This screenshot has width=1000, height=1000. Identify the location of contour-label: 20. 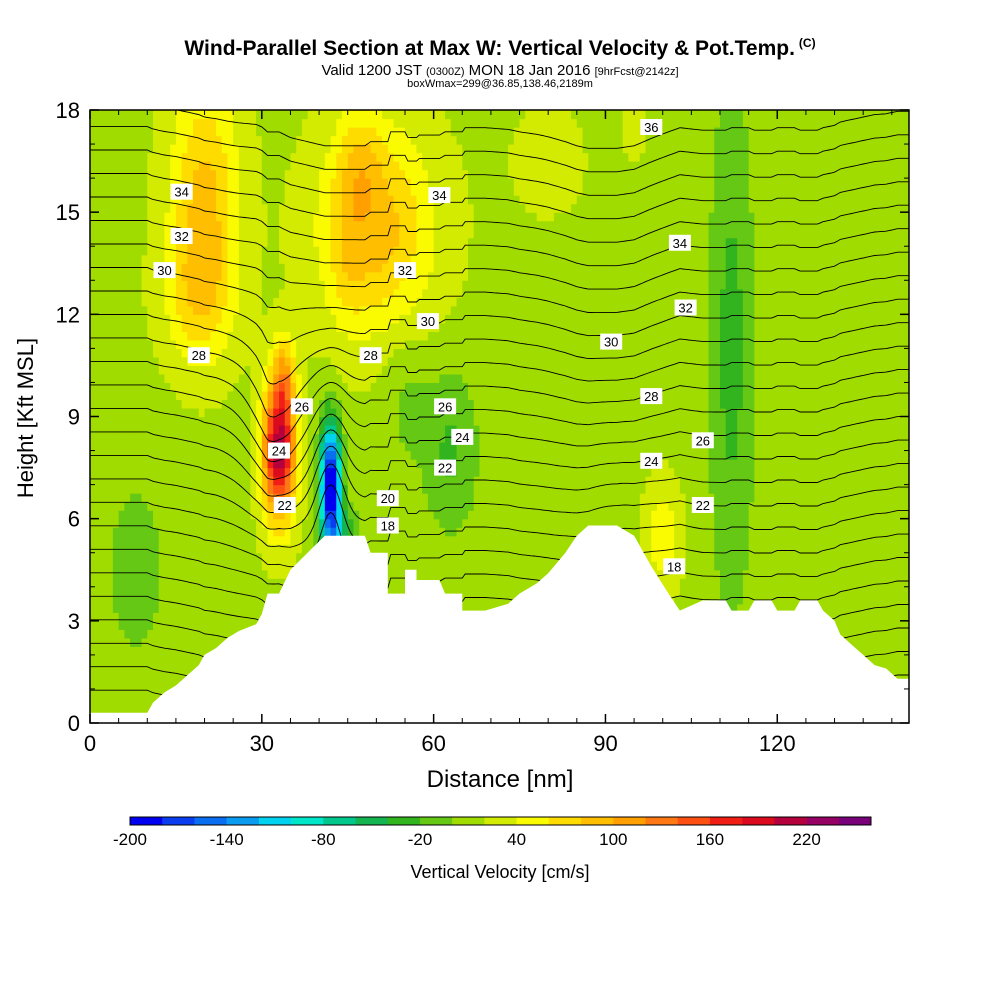
(388, 498).